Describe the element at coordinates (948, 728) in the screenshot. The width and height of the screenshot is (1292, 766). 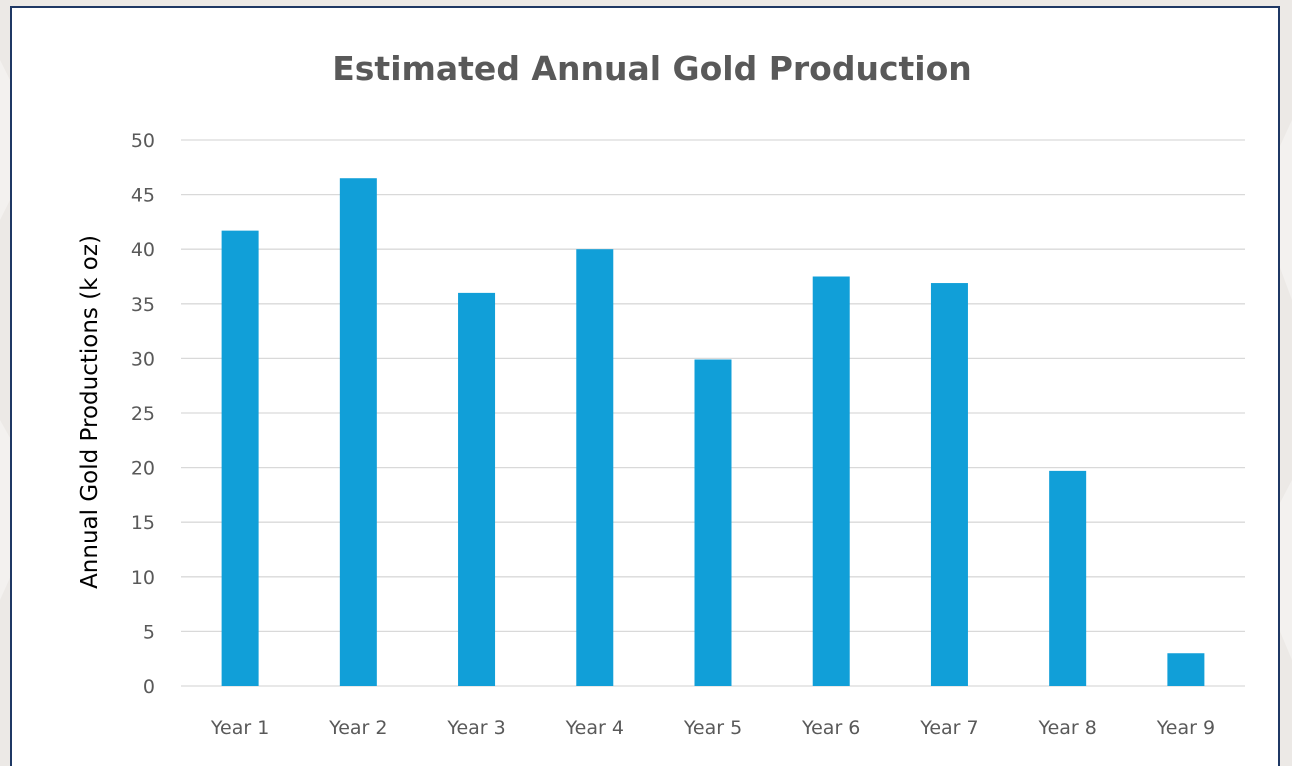
I see `x-tick-label: Year 7` at that location.